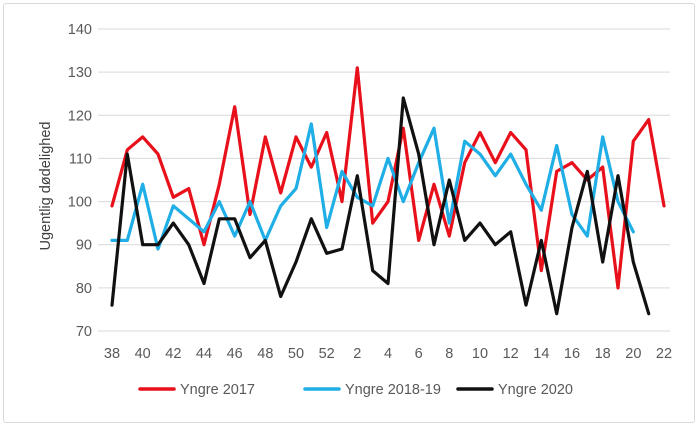  I want to click on x-tick-label: 48, so click(265, 354).